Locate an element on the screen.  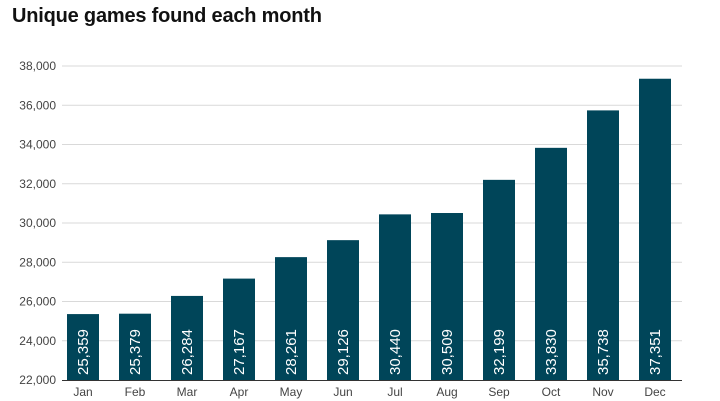
x-tick-label: Jan is located at coordinates (82, 392).